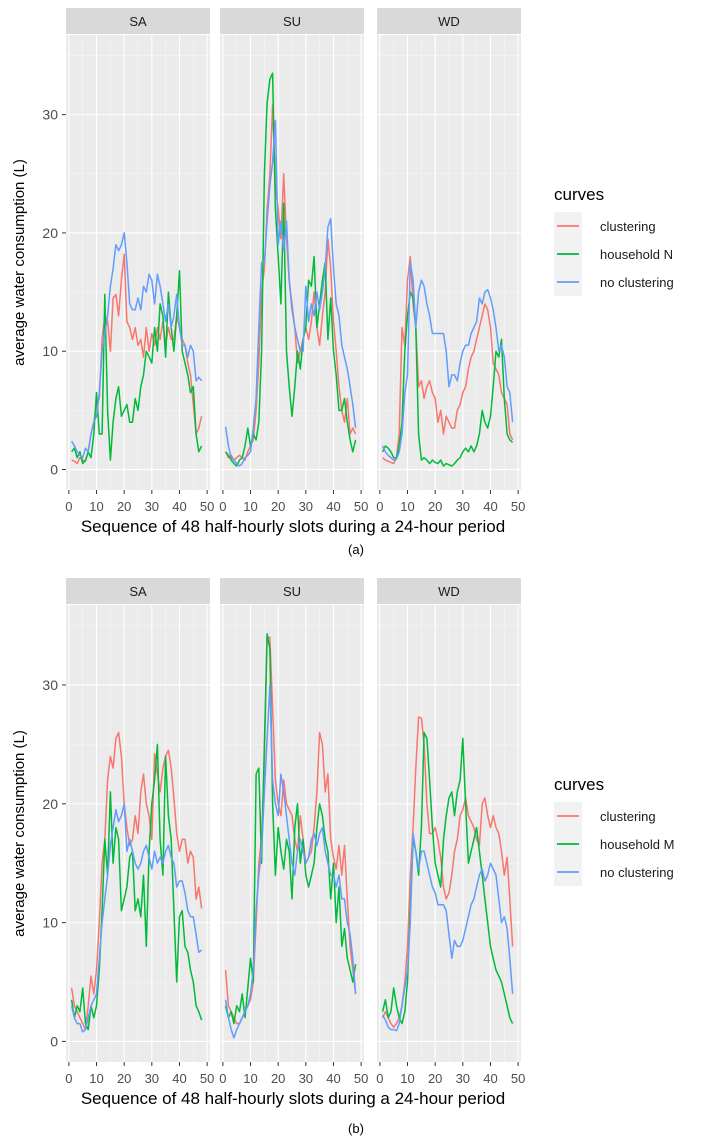  Describe the element at coordinates (356, 1128) in the screenshot. I see `caption: (b)` at that location.